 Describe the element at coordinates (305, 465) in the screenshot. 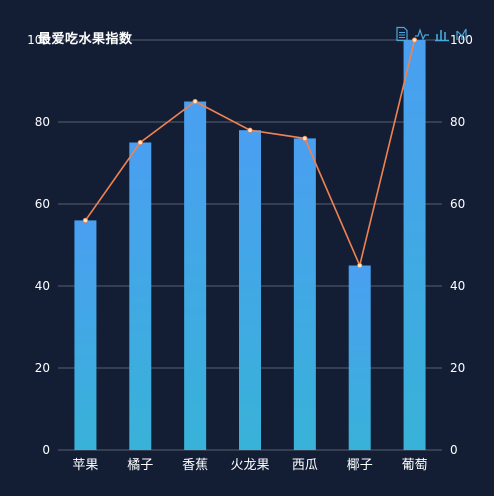

I see `x-tick-label: 西瓜` at that location.